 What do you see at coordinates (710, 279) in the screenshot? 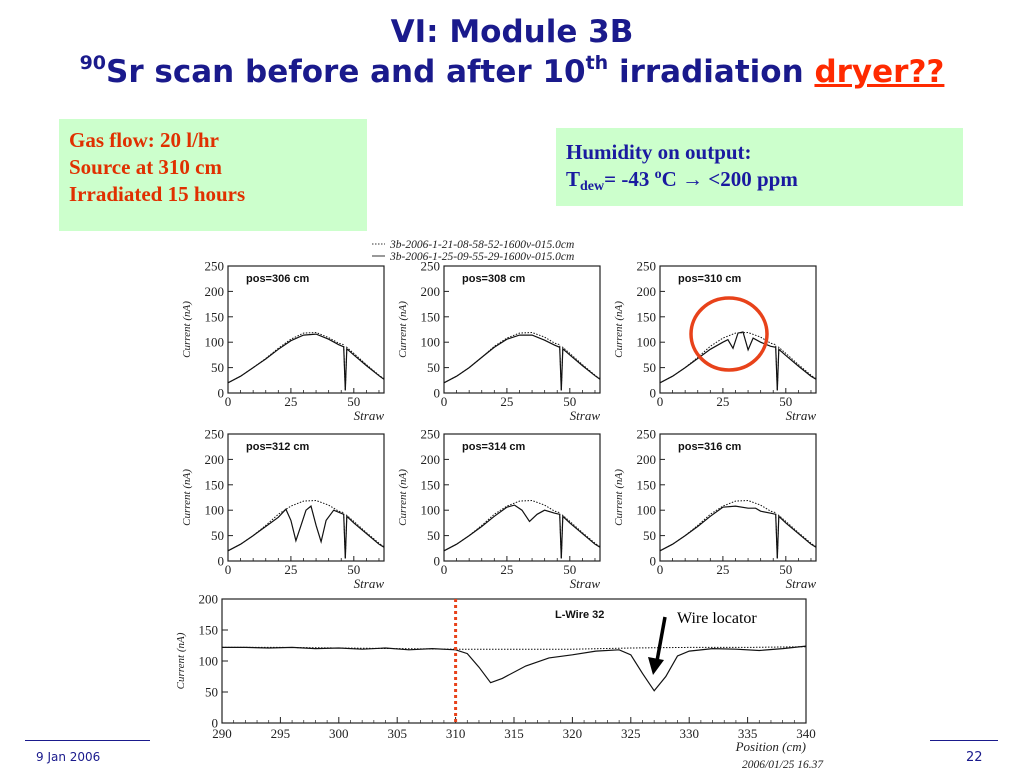
I see `panel-position-label: pos=310 cm` at bounding box center [710, 279].